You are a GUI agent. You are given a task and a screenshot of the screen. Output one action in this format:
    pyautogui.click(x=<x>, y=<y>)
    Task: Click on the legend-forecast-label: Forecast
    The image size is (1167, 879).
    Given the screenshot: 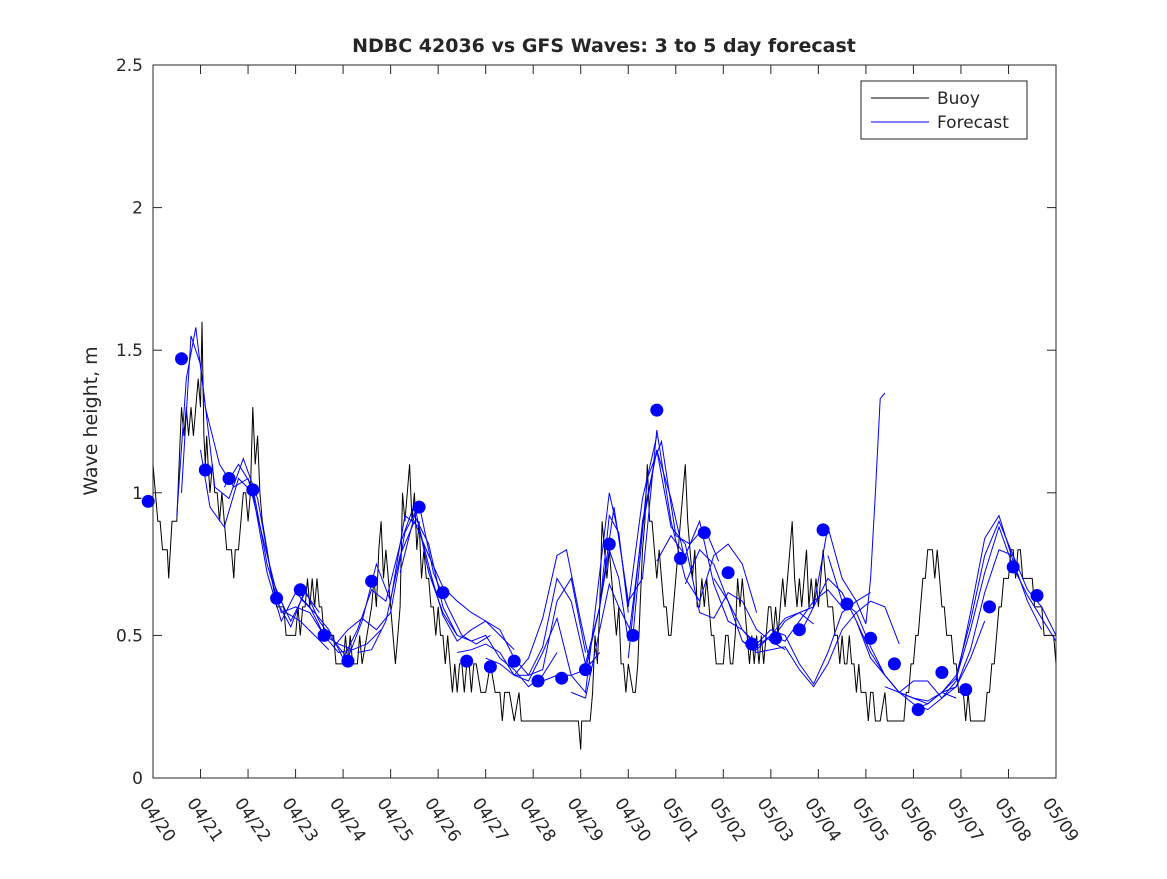 What is the action you would take?
    pyautogui.click(x=973, y=123)
    